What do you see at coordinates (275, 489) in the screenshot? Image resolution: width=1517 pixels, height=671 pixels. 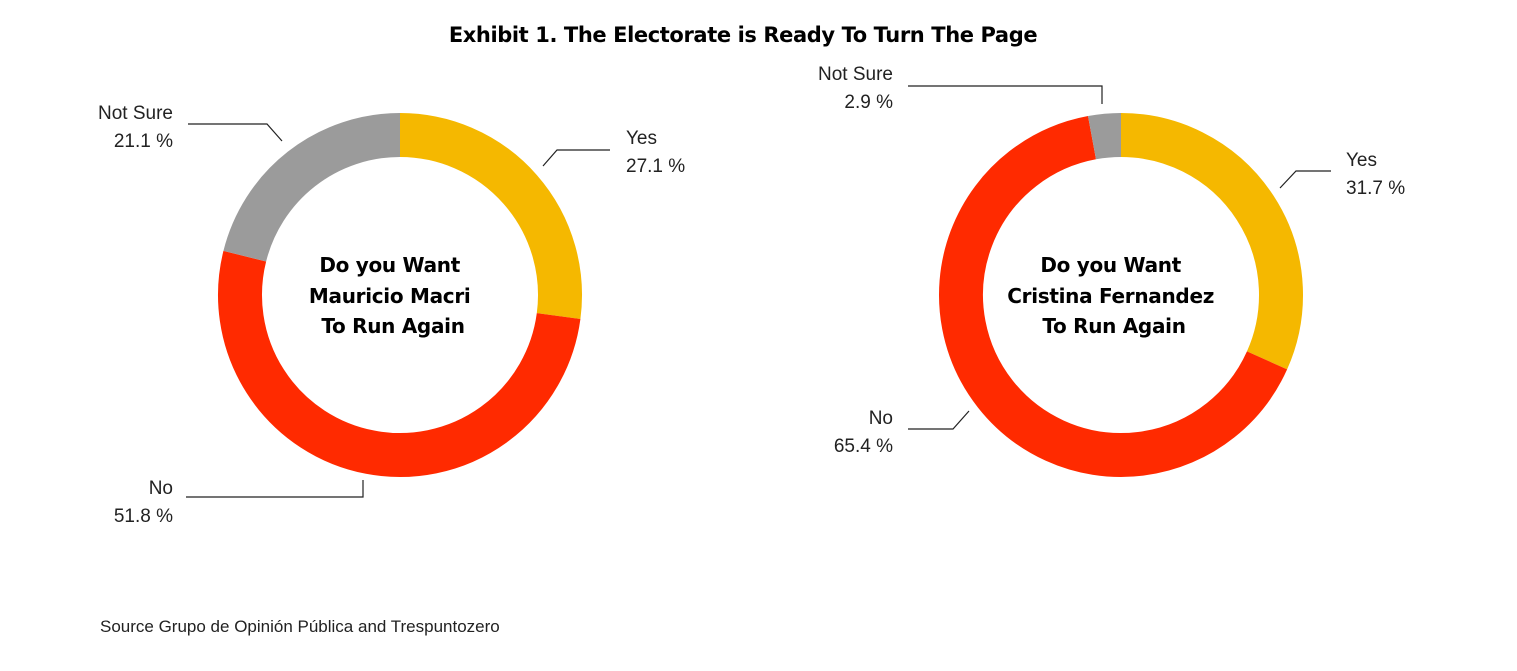 I see `leader-macri-no` at bounding box center [275, 489].